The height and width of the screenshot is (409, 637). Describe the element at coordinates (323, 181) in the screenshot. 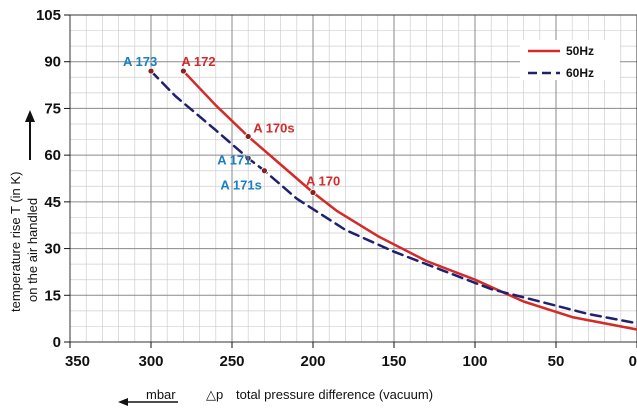

I see `point-label: A 170` at that location.